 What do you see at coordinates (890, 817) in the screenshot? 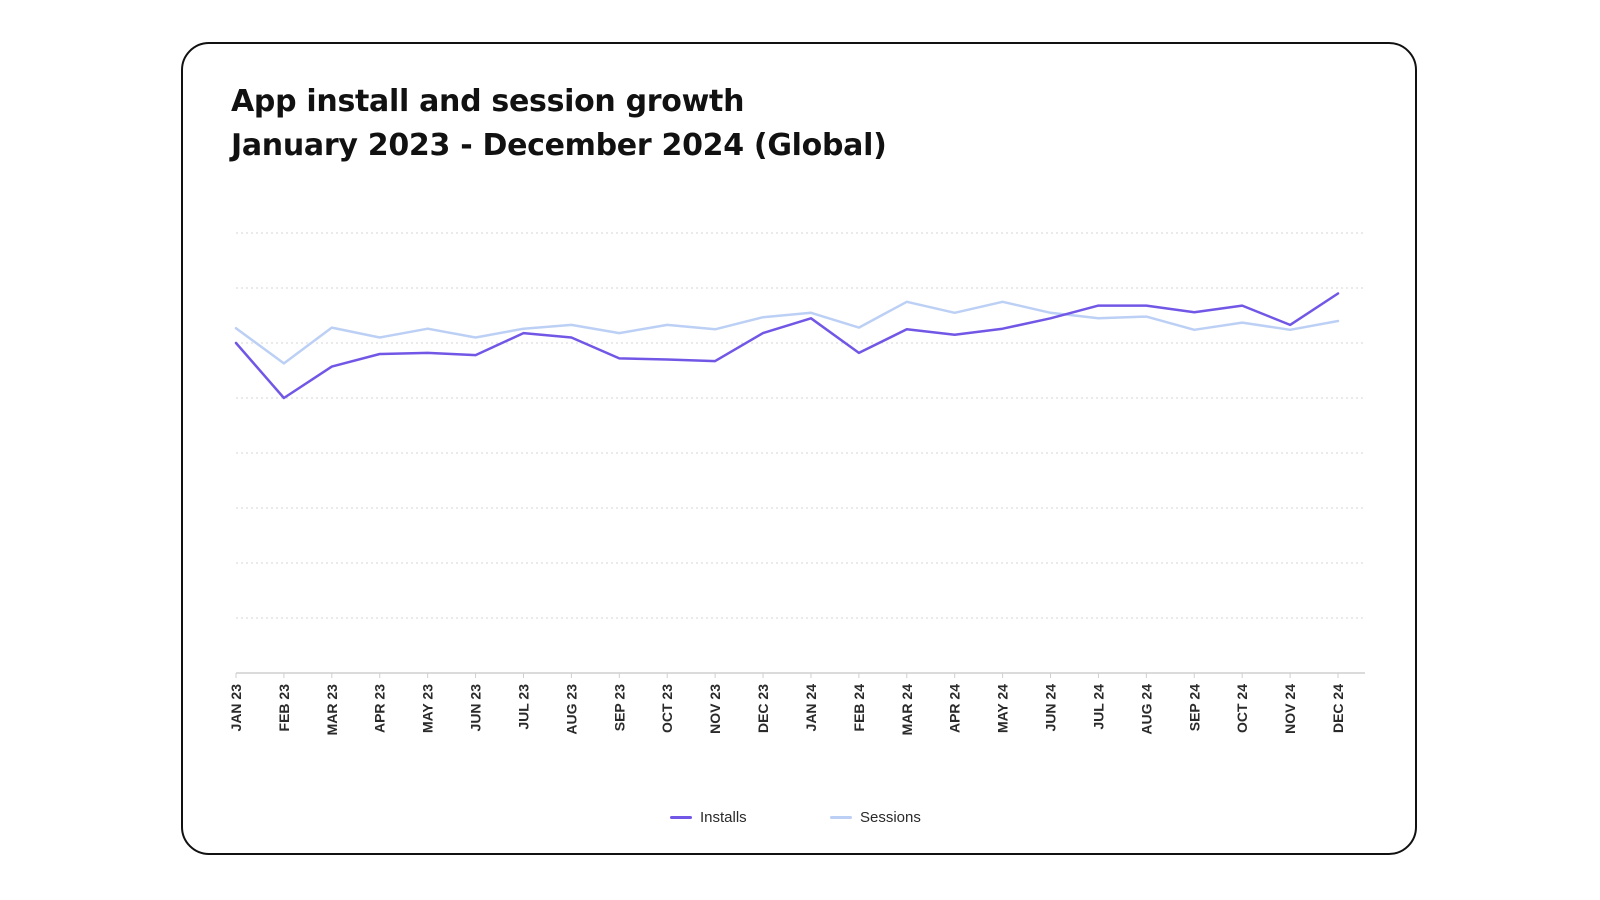
I see `legend-label-sessions: Sessions` at bounding box center [890, 817].